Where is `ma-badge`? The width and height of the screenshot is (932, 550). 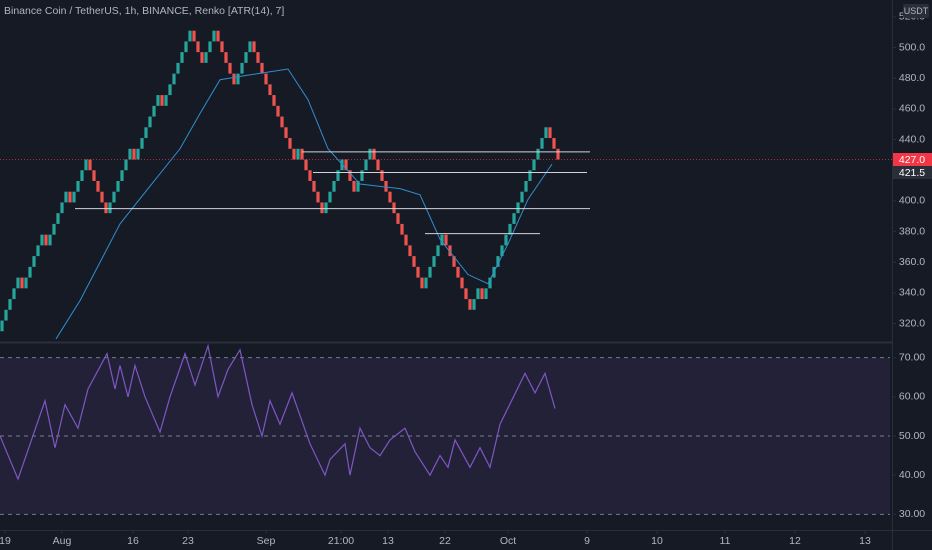
ma-badge is located at coordinates (912, 172).